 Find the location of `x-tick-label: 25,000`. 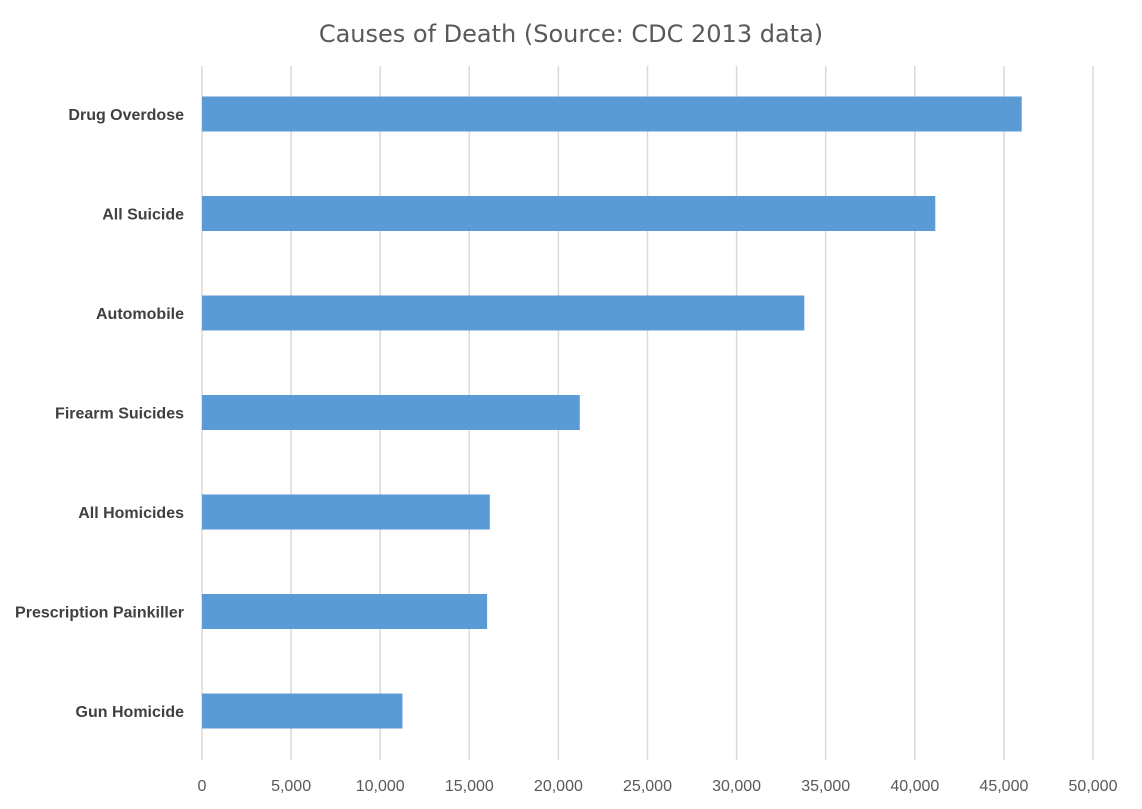

x-tick-label: 25,000 is located at coordinates (647, 786).